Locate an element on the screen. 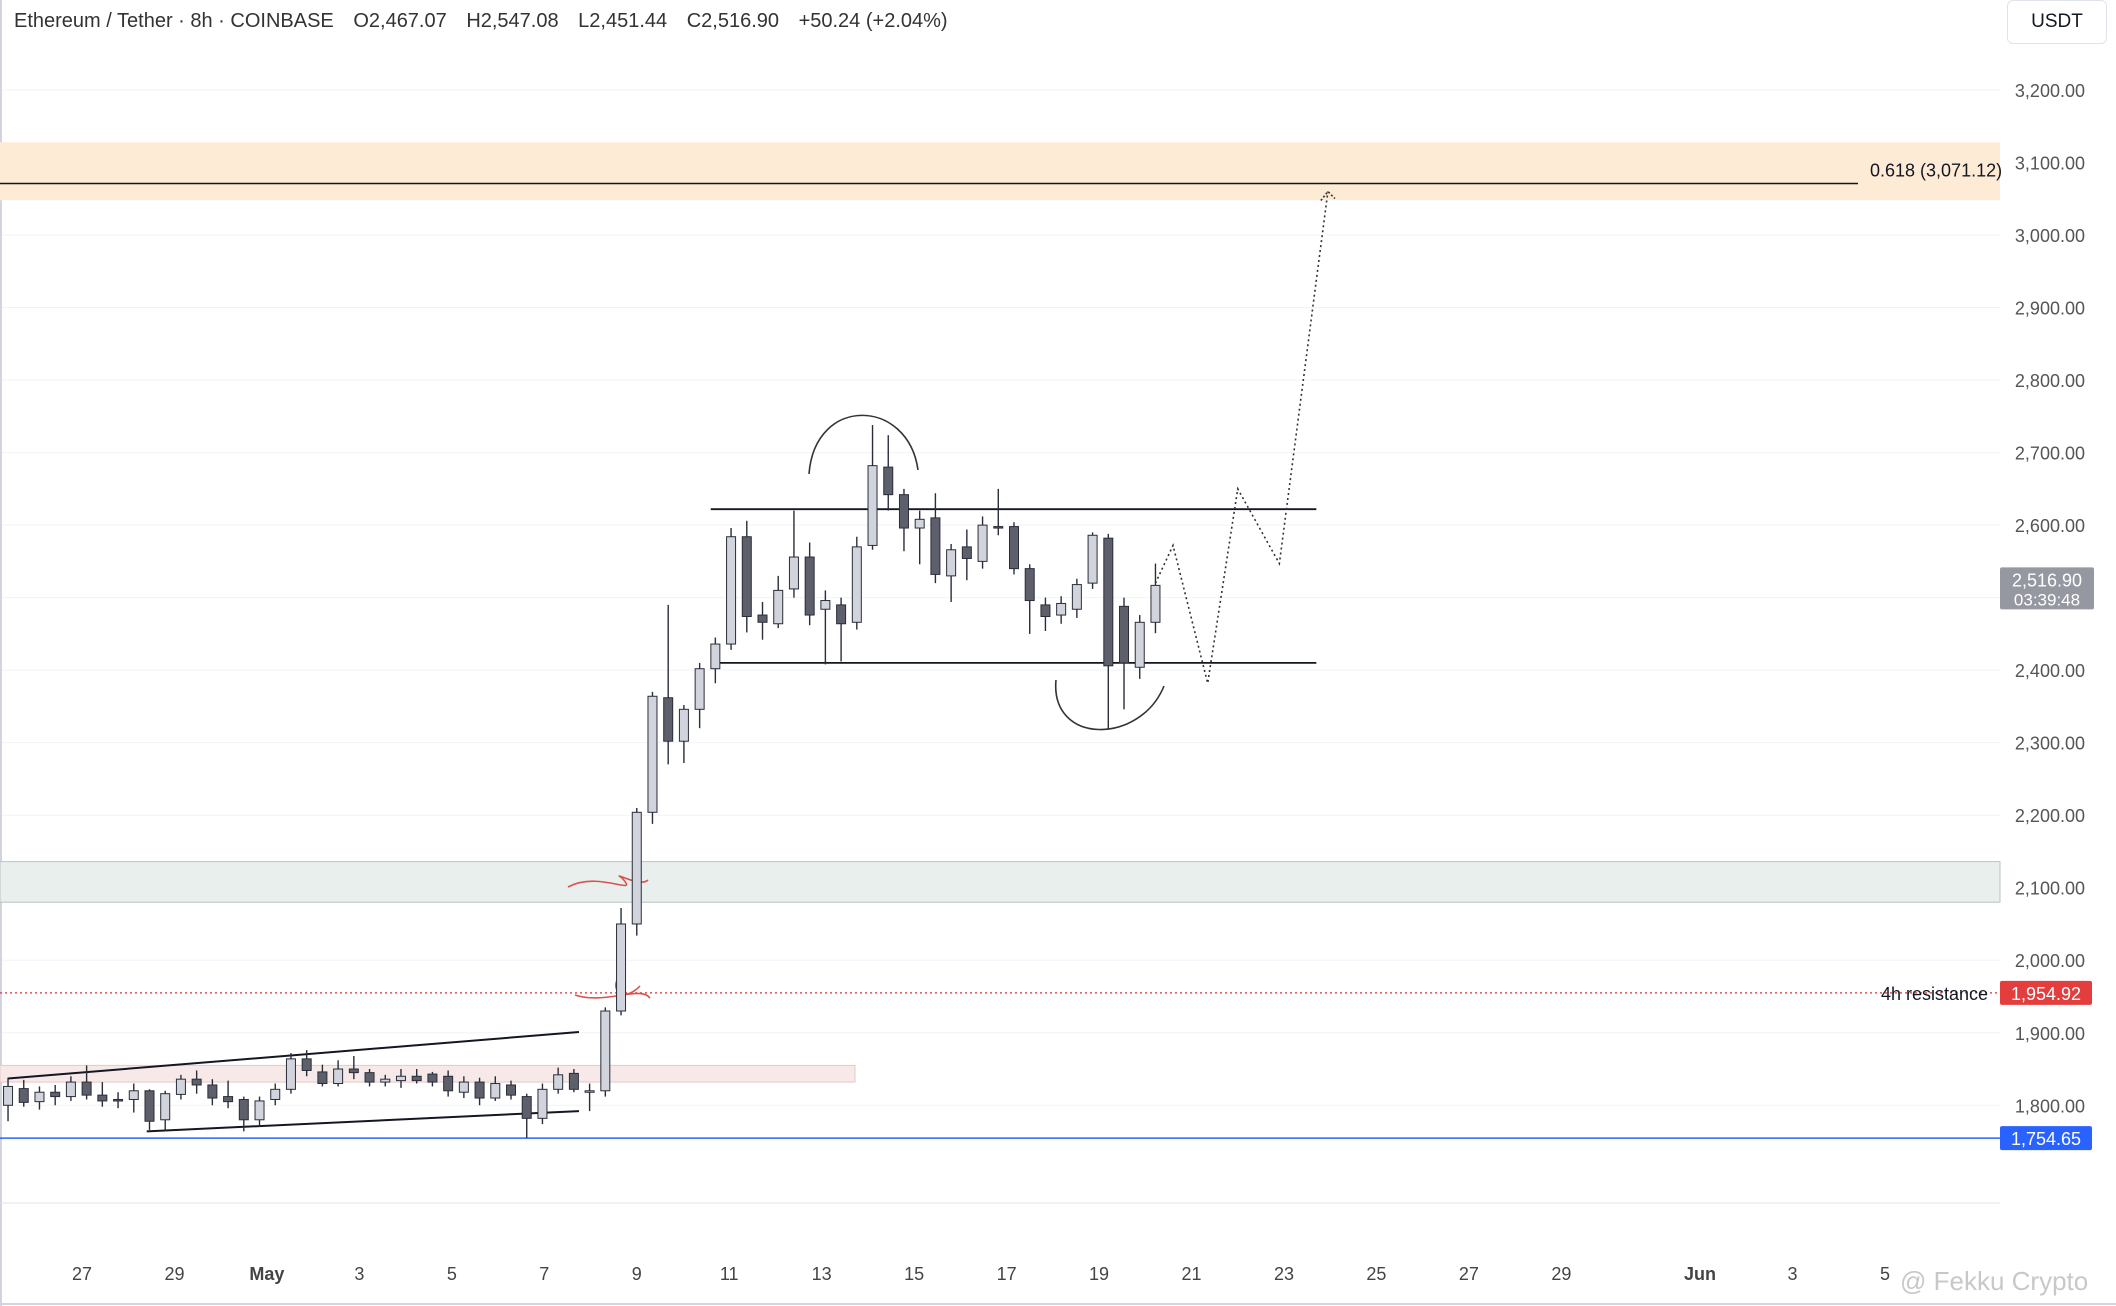  y-tick-label: 2,800.00 is located at coordinates (2050, 381).